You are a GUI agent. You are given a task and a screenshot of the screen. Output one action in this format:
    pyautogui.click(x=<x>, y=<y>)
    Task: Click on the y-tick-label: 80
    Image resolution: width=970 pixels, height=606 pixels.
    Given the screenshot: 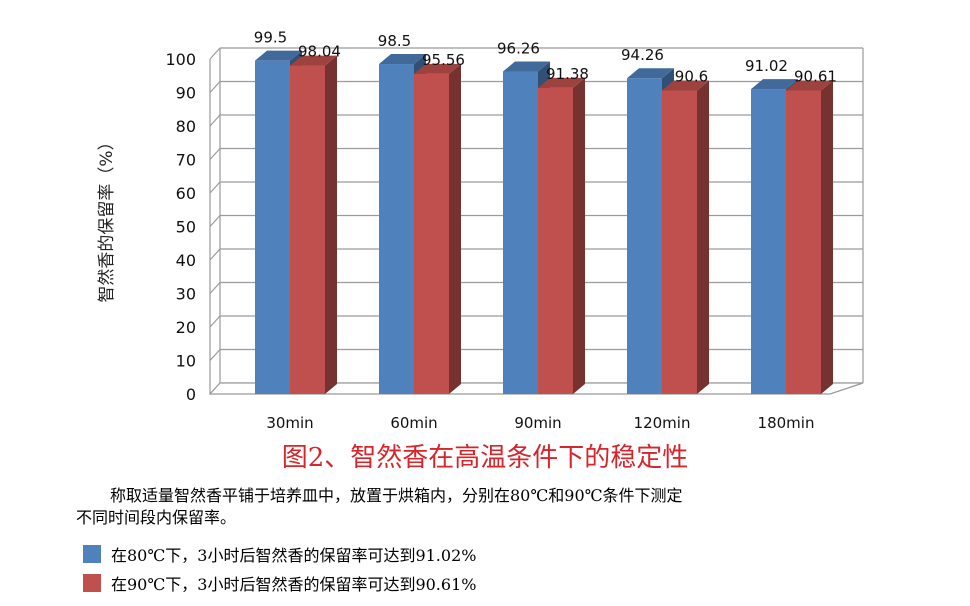 What is the action you would take?
    pyautogui.click(x=186, y=126)
    